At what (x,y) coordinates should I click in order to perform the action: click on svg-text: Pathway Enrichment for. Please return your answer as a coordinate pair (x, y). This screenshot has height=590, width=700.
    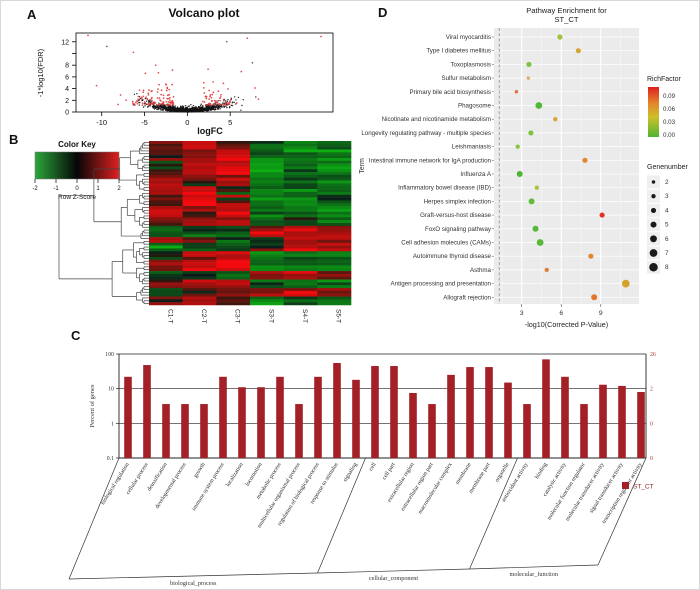
    Looking at the image, I should click on (566, 10).